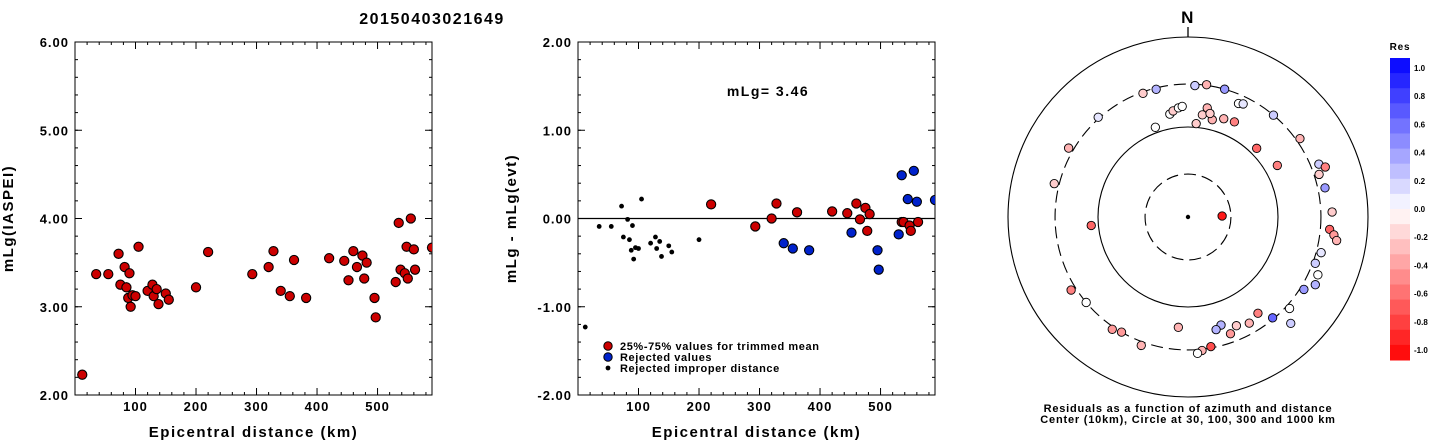 Image resolution: width=1437 pixels, height=441 pixels. What do you see at coordinates (1421, 265) in the screenshot?
I see `colorbar-tick-label: -0.4` at bounding box center [1421, 265].